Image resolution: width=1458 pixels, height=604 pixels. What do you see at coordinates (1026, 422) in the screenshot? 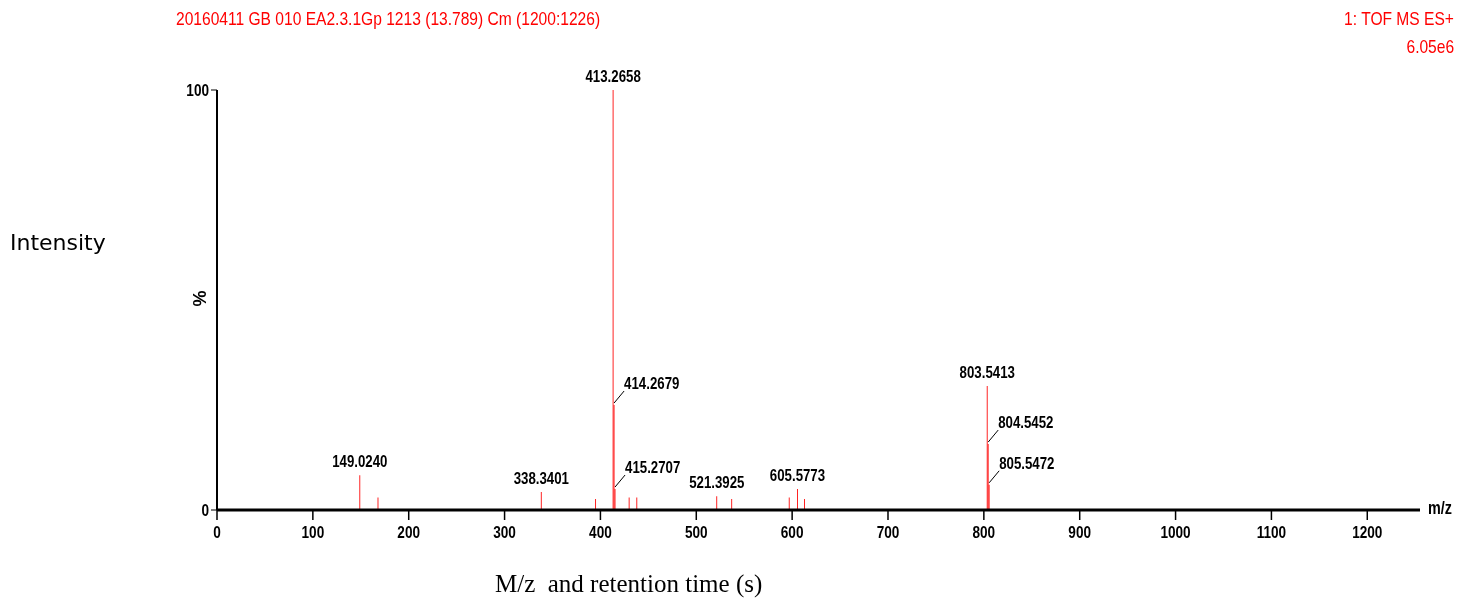
I see `annotation: 804.5452` at bounding box center [1026, 422].